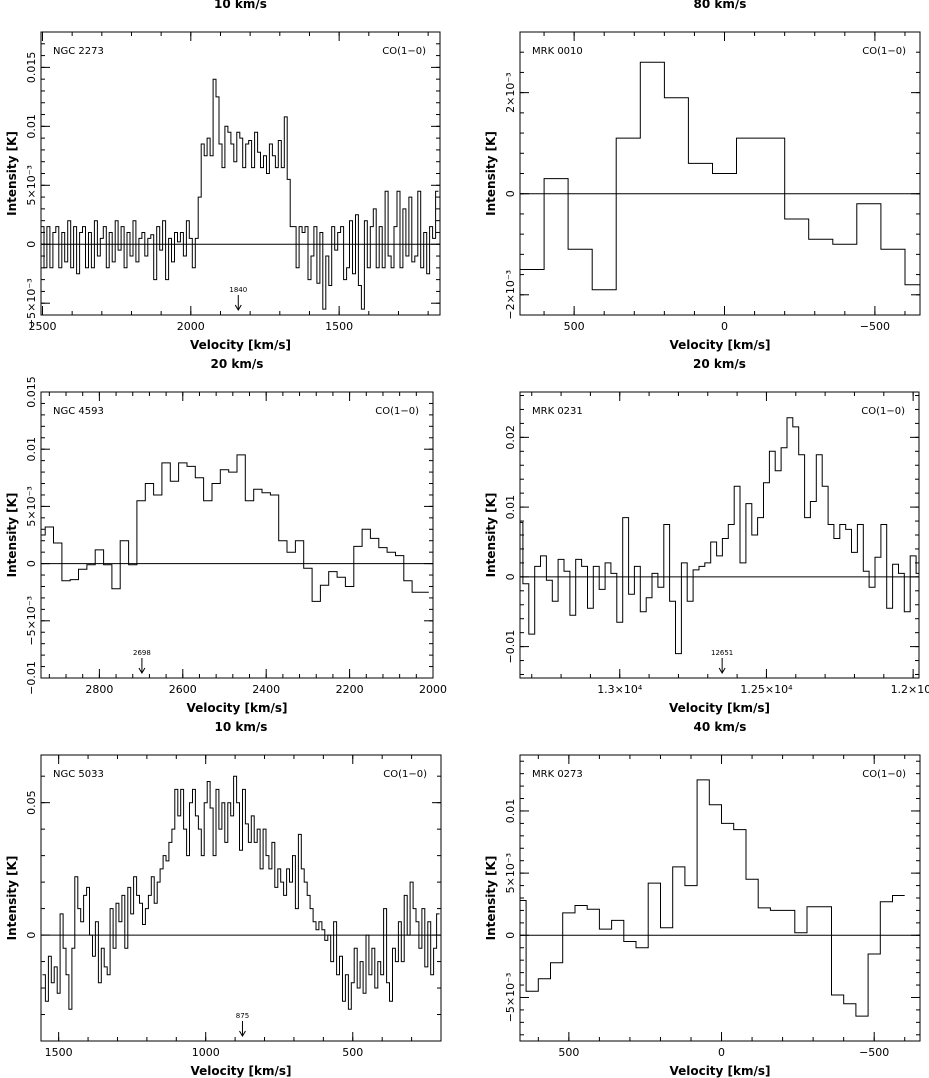 Image resolution: width=929 pixels, height=1078 pixels. I want to click on galaxy-name-label: MRK 0010, so click(557, 51).